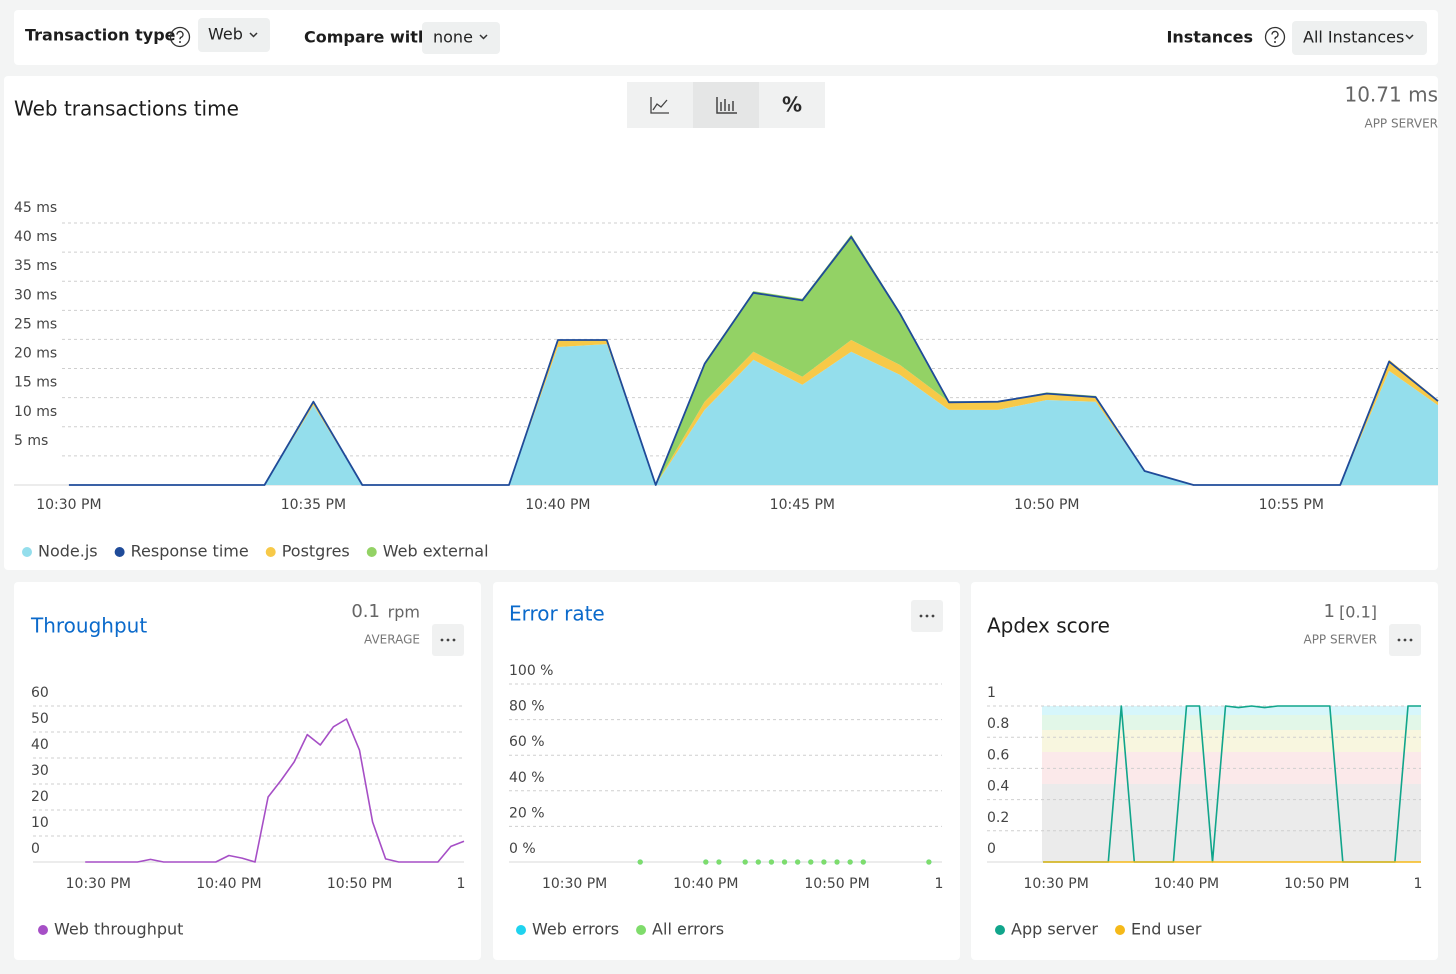 The height and width of the screenshot is (974, 1456). I want to click on y-tick-label: 0.4, so click(998, 787).